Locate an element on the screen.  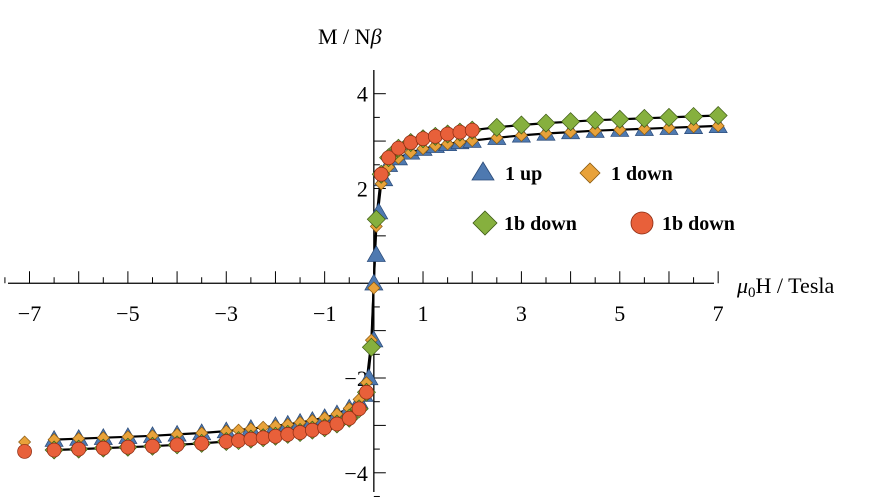
y-axis-title: M / Nβ is located at coordinates (350, 36).